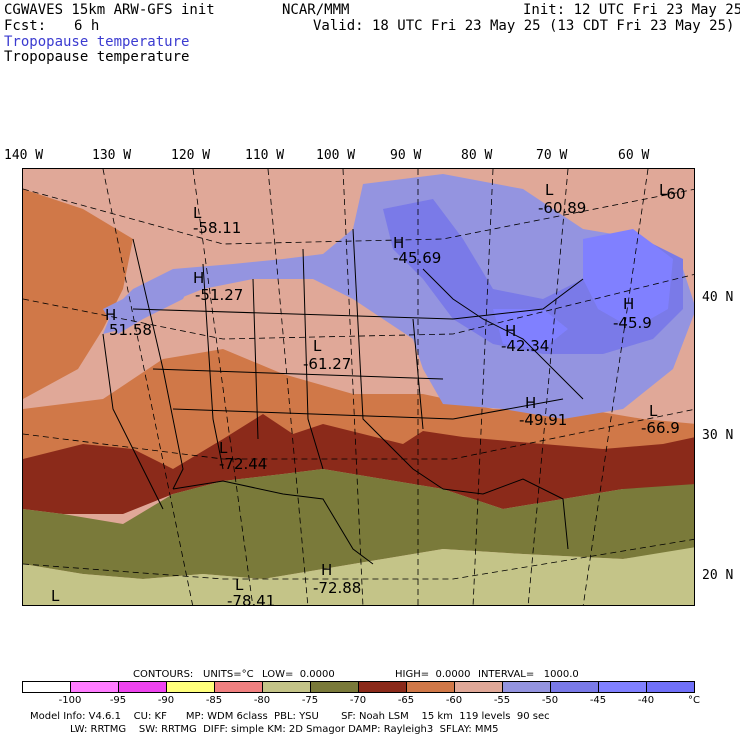  Describe the element at coordinates (327, 364) in the screenshot. I see `extremum-value: -61.27` at that location.